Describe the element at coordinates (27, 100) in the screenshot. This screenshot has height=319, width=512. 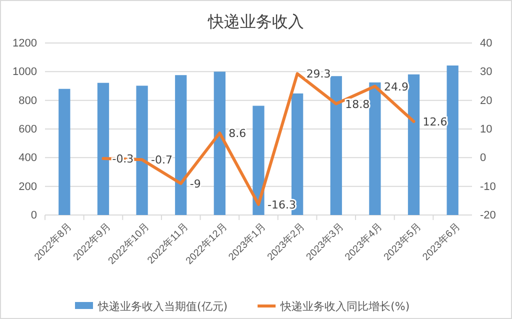
I see `y-tick-label: 800` at that location.